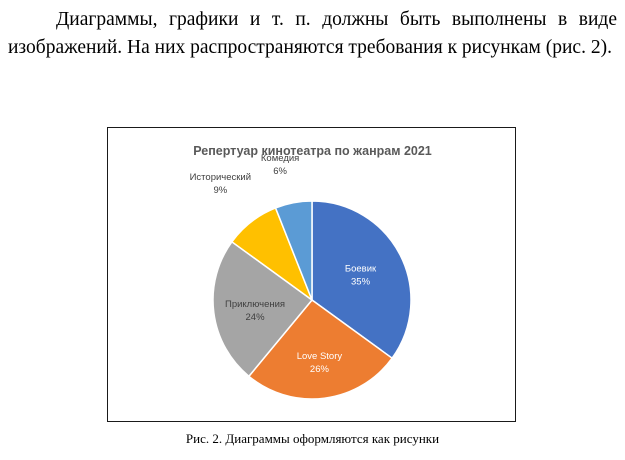 The image size is (625, 460). I want to click on slice-percent-label: 24%, so click(256, 317).